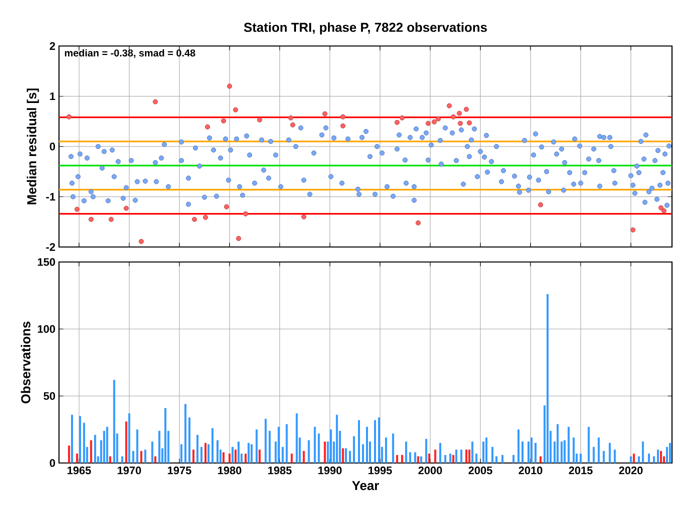  I want to click on x-tick-label: 1995, so click(380, 470).